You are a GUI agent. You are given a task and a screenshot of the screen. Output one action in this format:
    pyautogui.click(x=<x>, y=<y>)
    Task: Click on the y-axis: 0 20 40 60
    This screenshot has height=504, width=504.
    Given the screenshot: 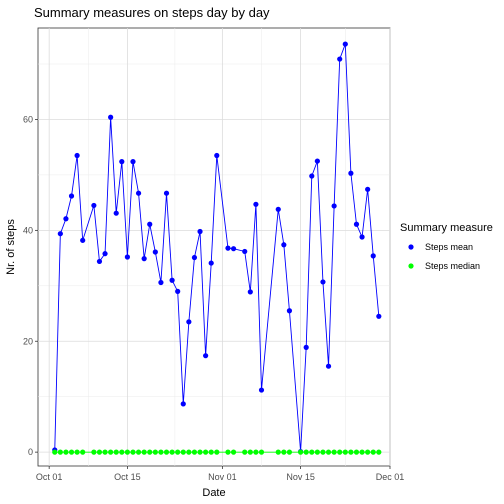 What is the action you would take?
    pyautogui.click(x=30, y=285)
    